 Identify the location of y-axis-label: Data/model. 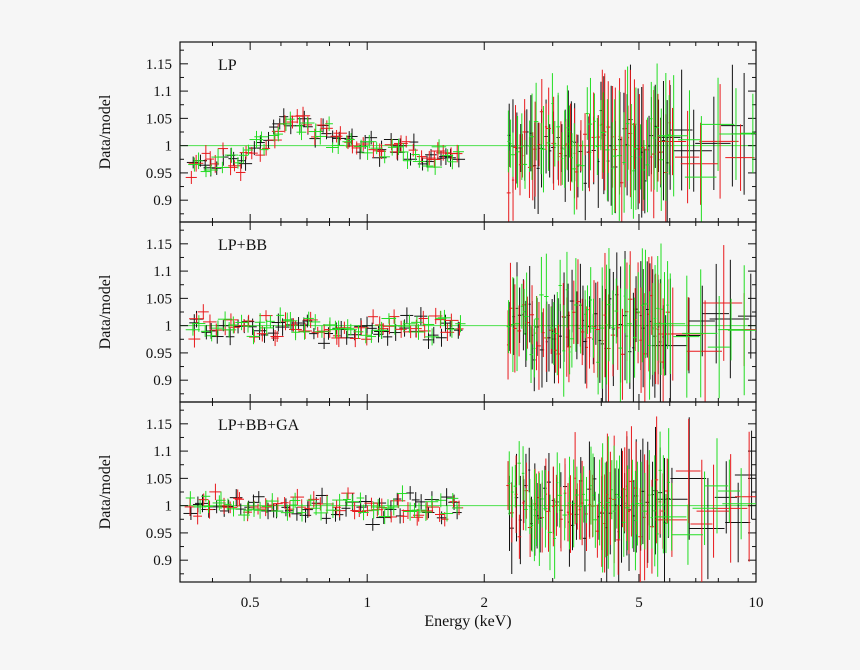
(105, 491).